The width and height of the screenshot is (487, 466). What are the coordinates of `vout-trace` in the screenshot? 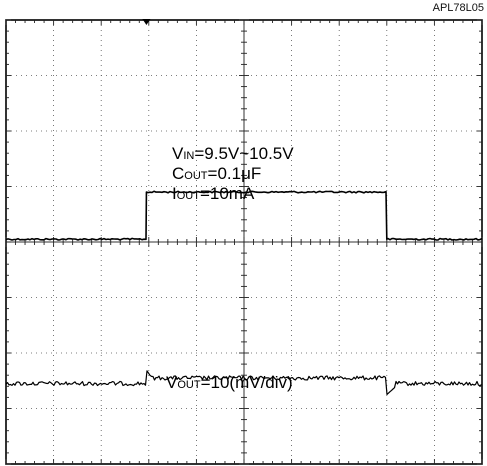 It's located at (243, 382).